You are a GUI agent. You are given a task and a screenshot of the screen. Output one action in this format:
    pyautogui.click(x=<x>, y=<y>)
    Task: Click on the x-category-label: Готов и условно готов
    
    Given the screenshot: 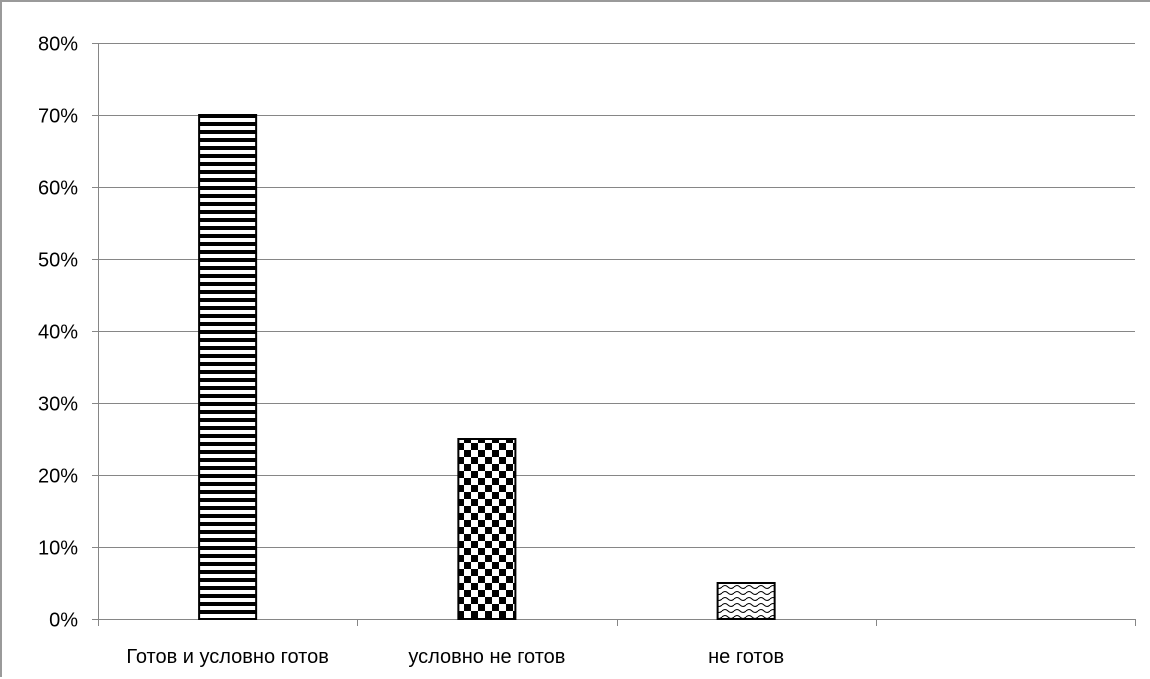 What is the action you would take?
    pyautogui.click(x=227, y=657)
    